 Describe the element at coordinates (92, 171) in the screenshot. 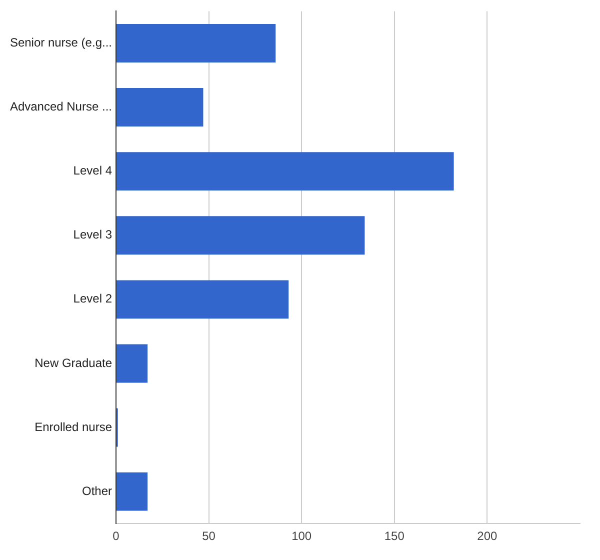

I see `y-tick-label: Level 4` at that location.